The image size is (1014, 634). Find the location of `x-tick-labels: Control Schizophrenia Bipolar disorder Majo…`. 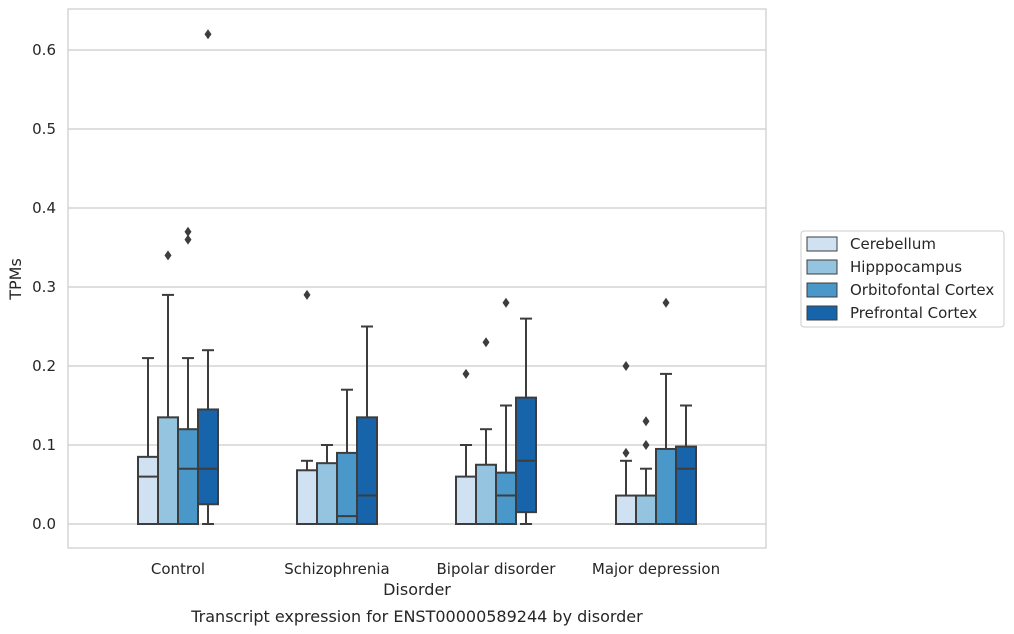

x-tick-labels: Control Schizophrenia Bipolar disorder Majo… is located at coordinates (435, 569).